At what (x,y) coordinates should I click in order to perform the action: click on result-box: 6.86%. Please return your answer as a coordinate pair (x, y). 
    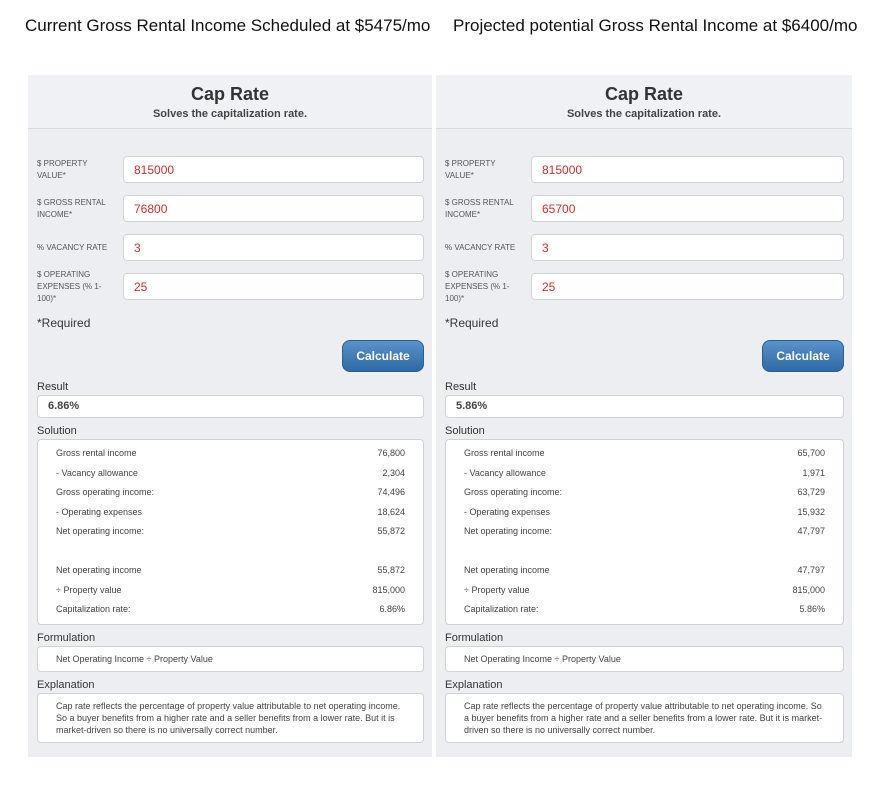
    Looking at the image, I should click on (230, 406).